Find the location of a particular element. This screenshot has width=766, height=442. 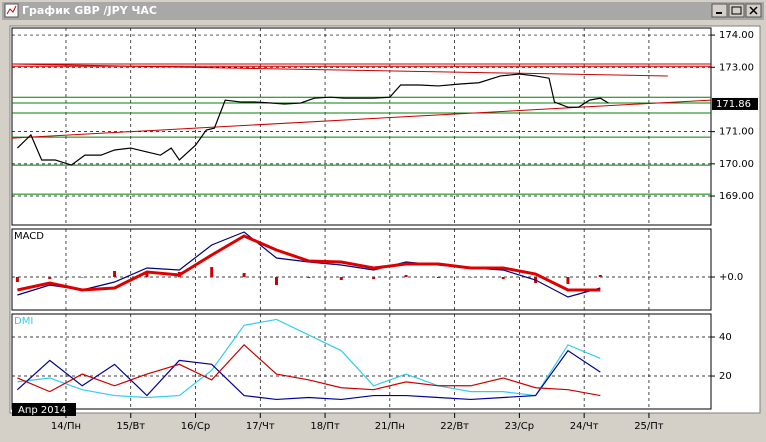

x-tick-label: 23/Ср is located at coordinates (519, 426).